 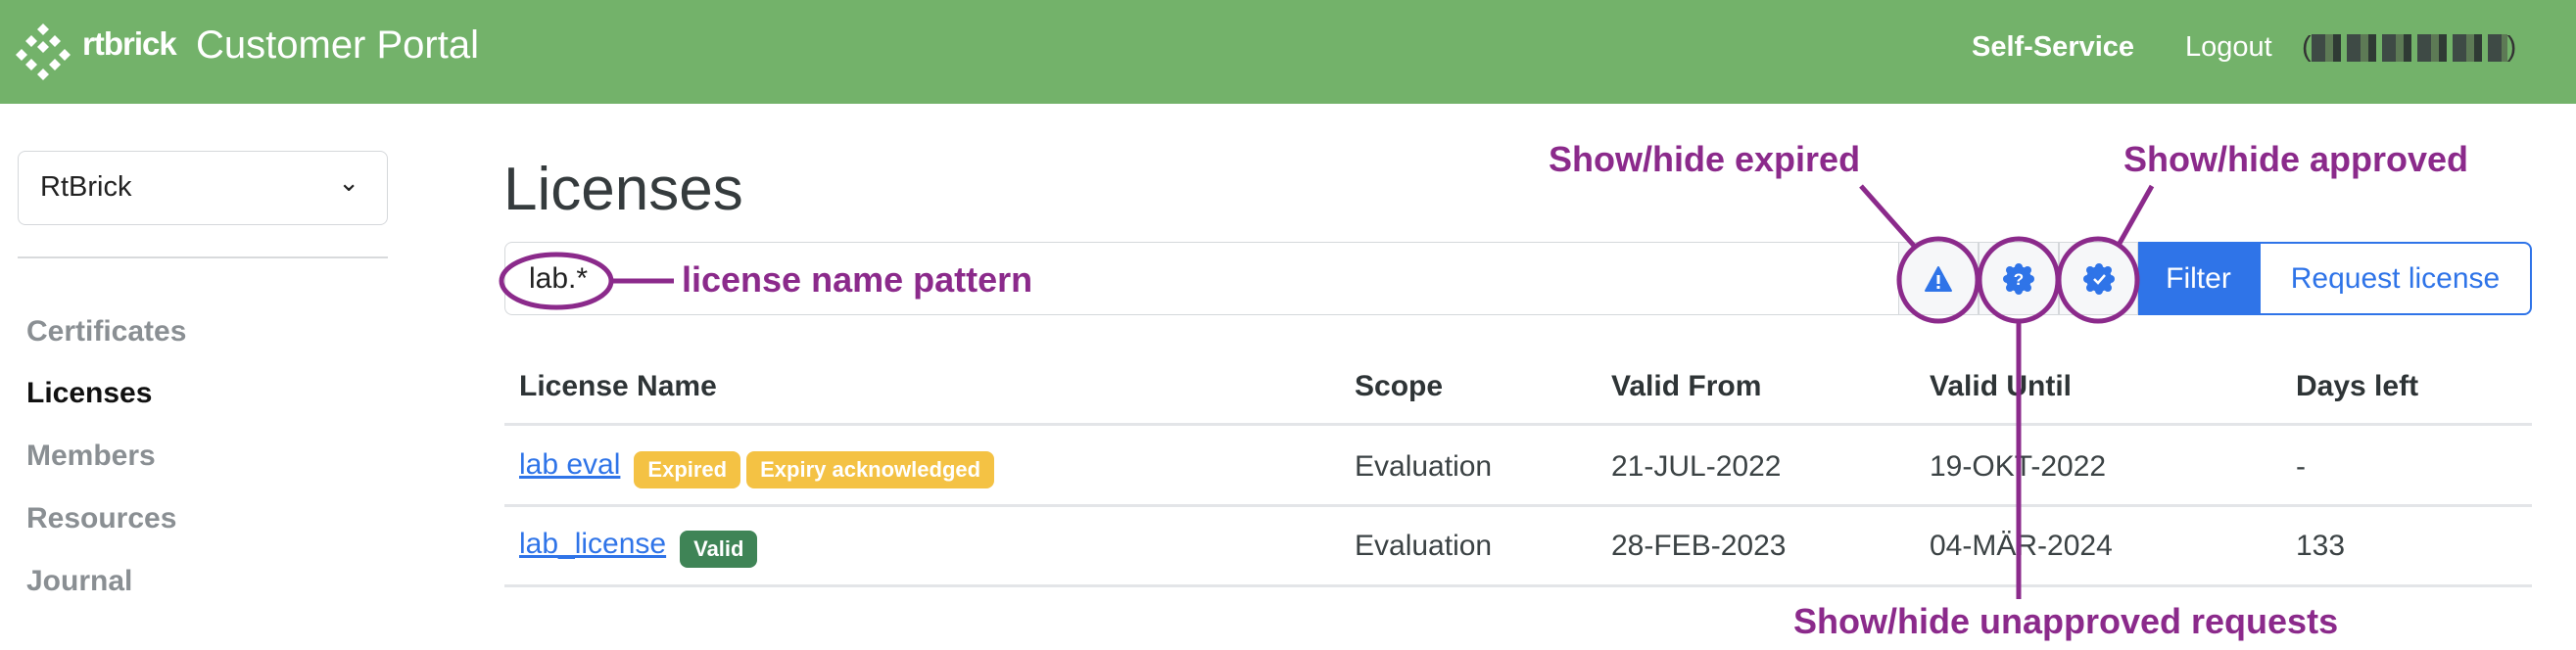 What do you see at coordinates (203, 188) in the screenshot?
I see `organization-select: RtBrick ⌄` at bounding box center [203, 188].